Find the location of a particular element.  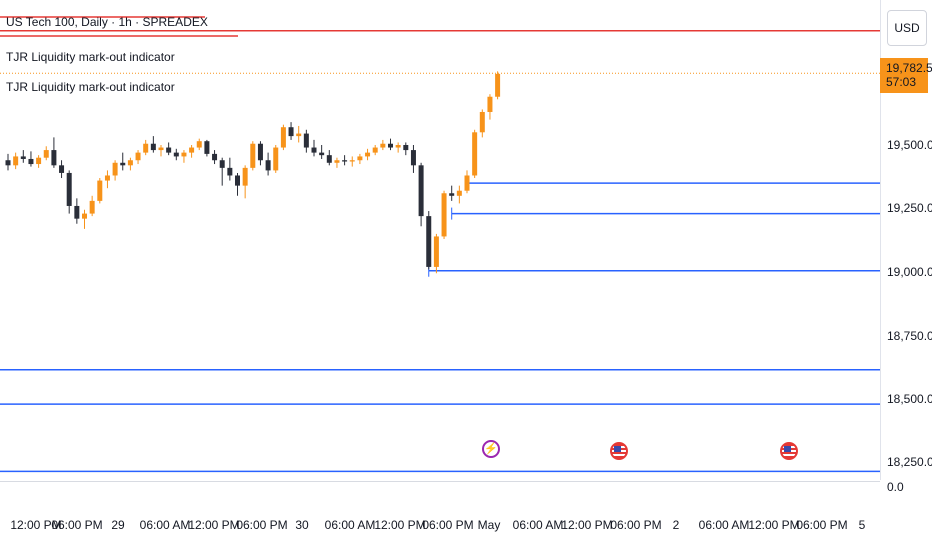

indicator-legend-2: TJR Liquidity mark-out indicator is located at coordinates (90, 87).